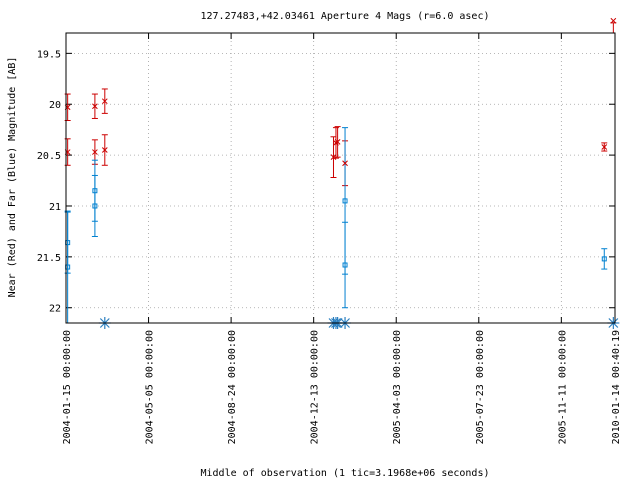 This screenshot has width=640, height=485. I want to click on x-tick-label: 2004-01-15 00:00:00, so click(67, 387).